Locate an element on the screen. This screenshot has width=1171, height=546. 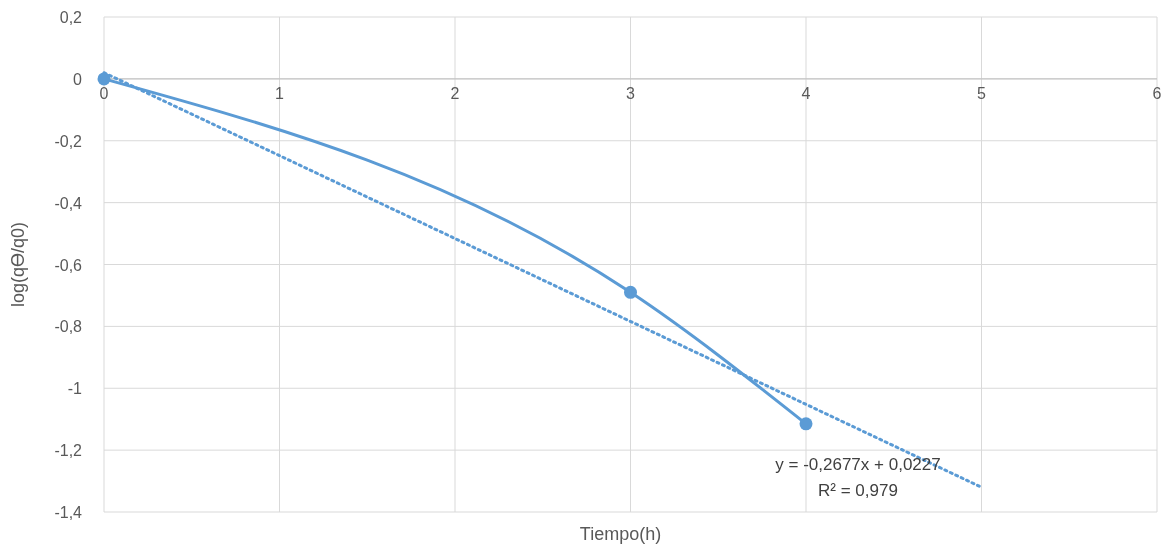
y-tick-label: -0,4 is located at coordinates (68, 203).